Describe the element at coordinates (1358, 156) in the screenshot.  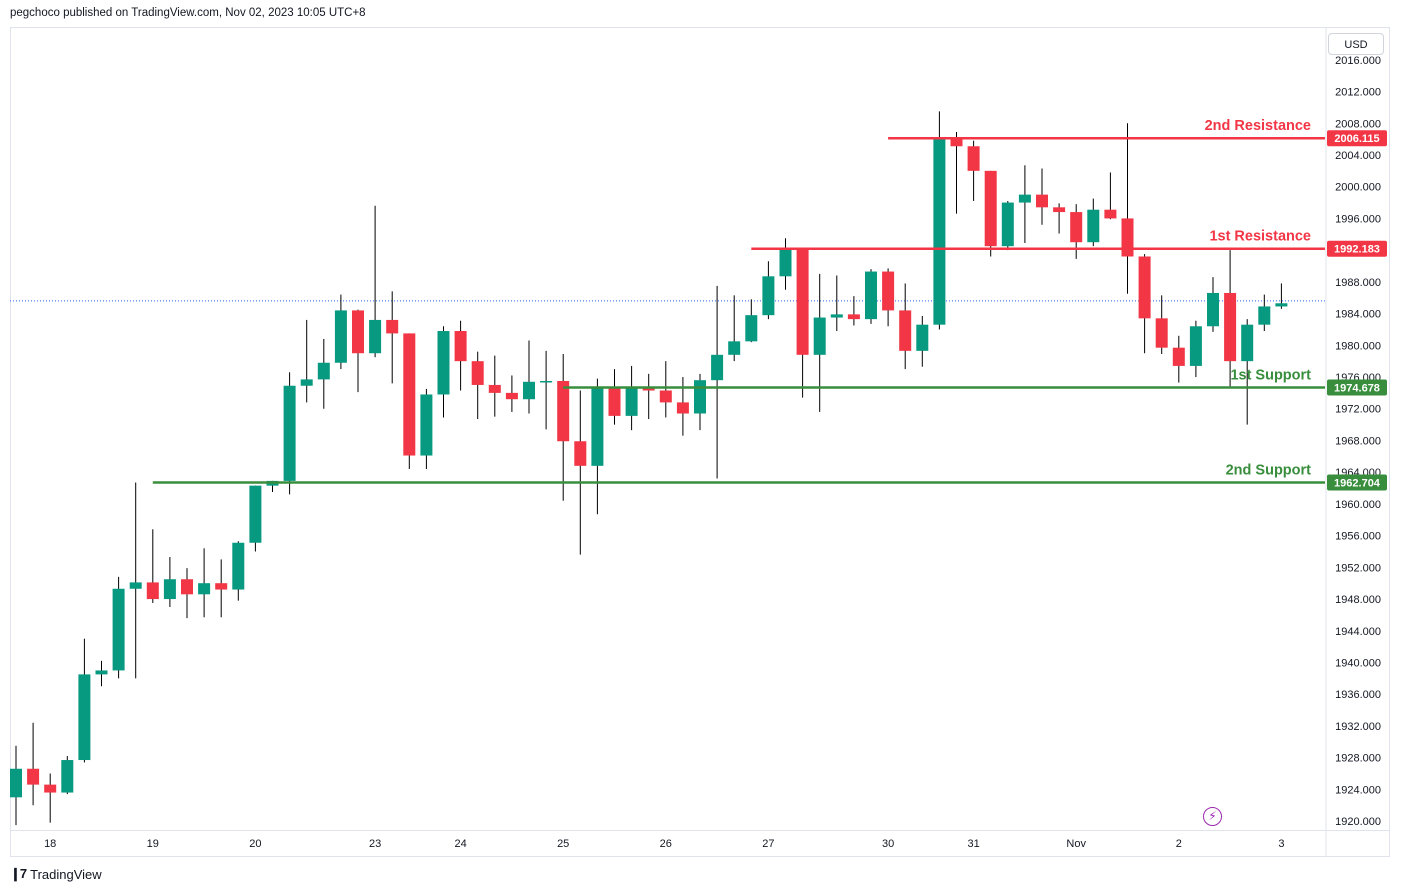
I see `y-tick-label: 2004.000` at that location.